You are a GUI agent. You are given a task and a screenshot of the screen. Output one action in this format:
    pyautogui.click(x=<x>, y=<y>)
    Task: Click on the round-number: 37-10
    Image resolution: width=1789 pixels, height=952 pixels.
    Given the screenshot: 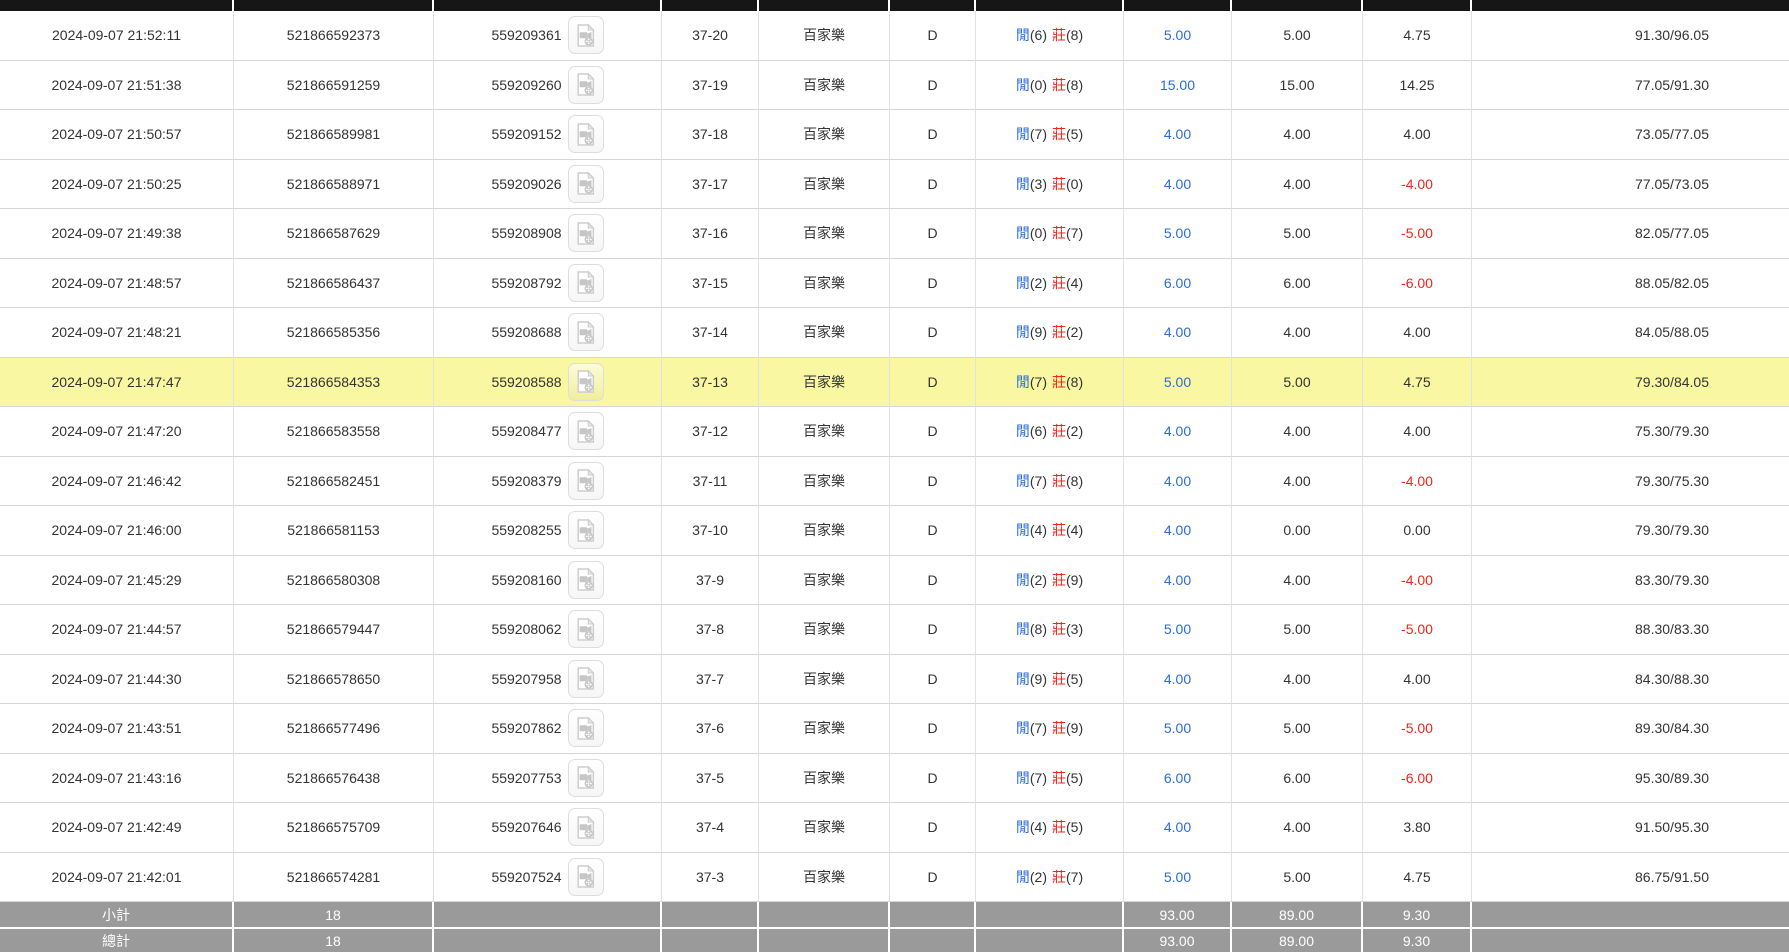 What is the action you would take?
    pyautogui.click(x=710, y=531)
    